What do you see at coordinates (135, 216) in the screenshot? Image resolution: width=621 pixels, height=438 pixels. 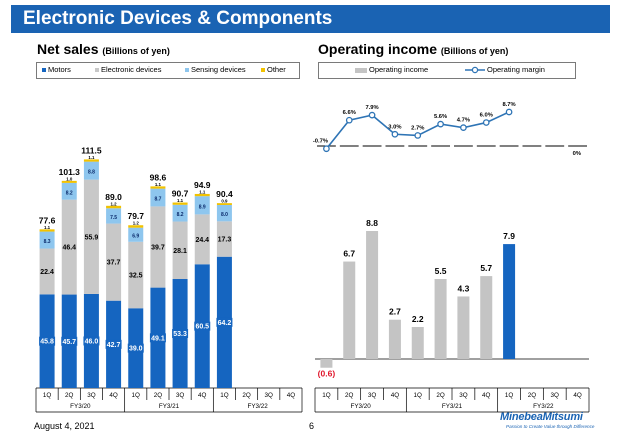 I see `net-sales-total-label: 79.7` at bounding box center [135, 216].